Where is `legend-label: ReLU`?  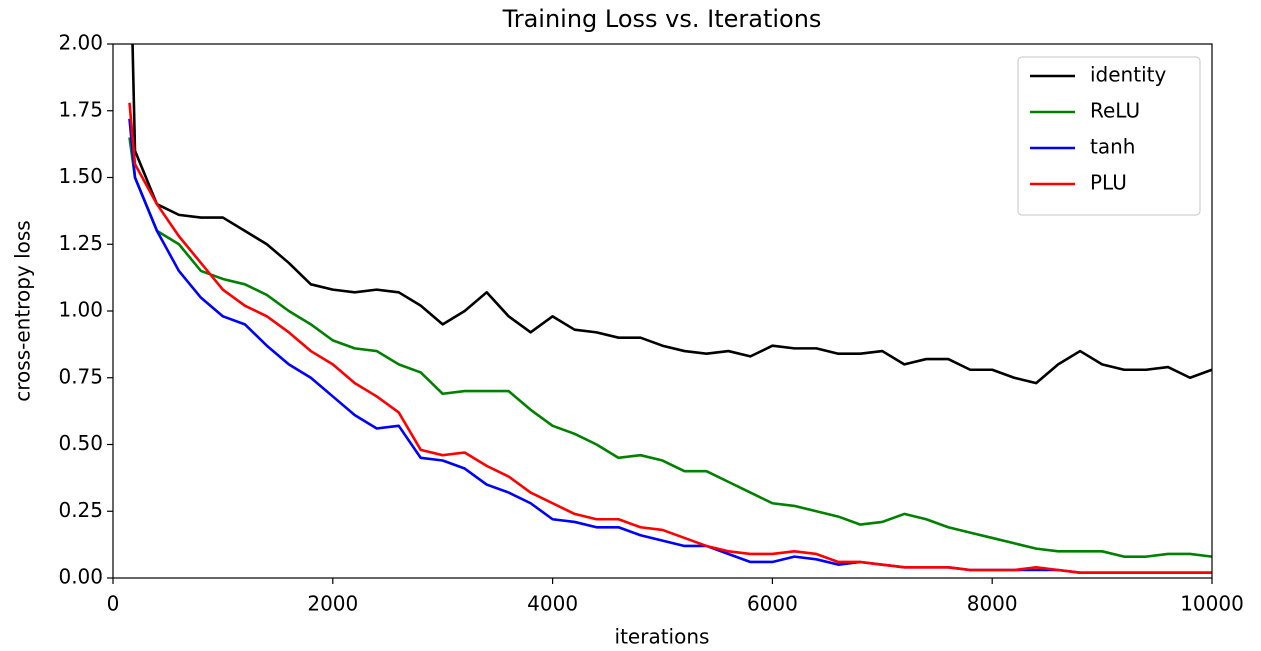
legend-label: ReLU is located at coordinates (1115, 111).